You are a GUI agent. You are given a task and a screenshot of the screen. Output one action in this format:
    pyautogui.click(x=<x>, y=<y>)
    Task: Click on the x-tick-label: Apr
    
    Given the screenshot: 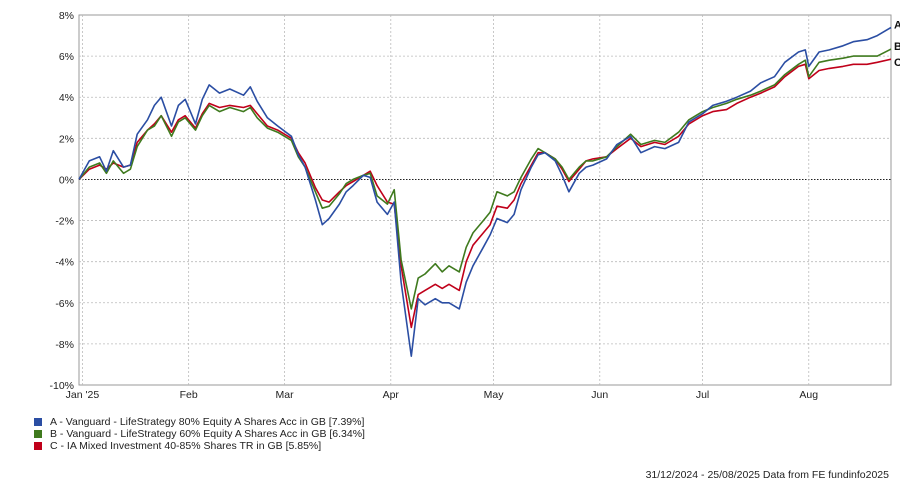 What is the action you would take?
    pyautogui.click(x=391, y=395)
    